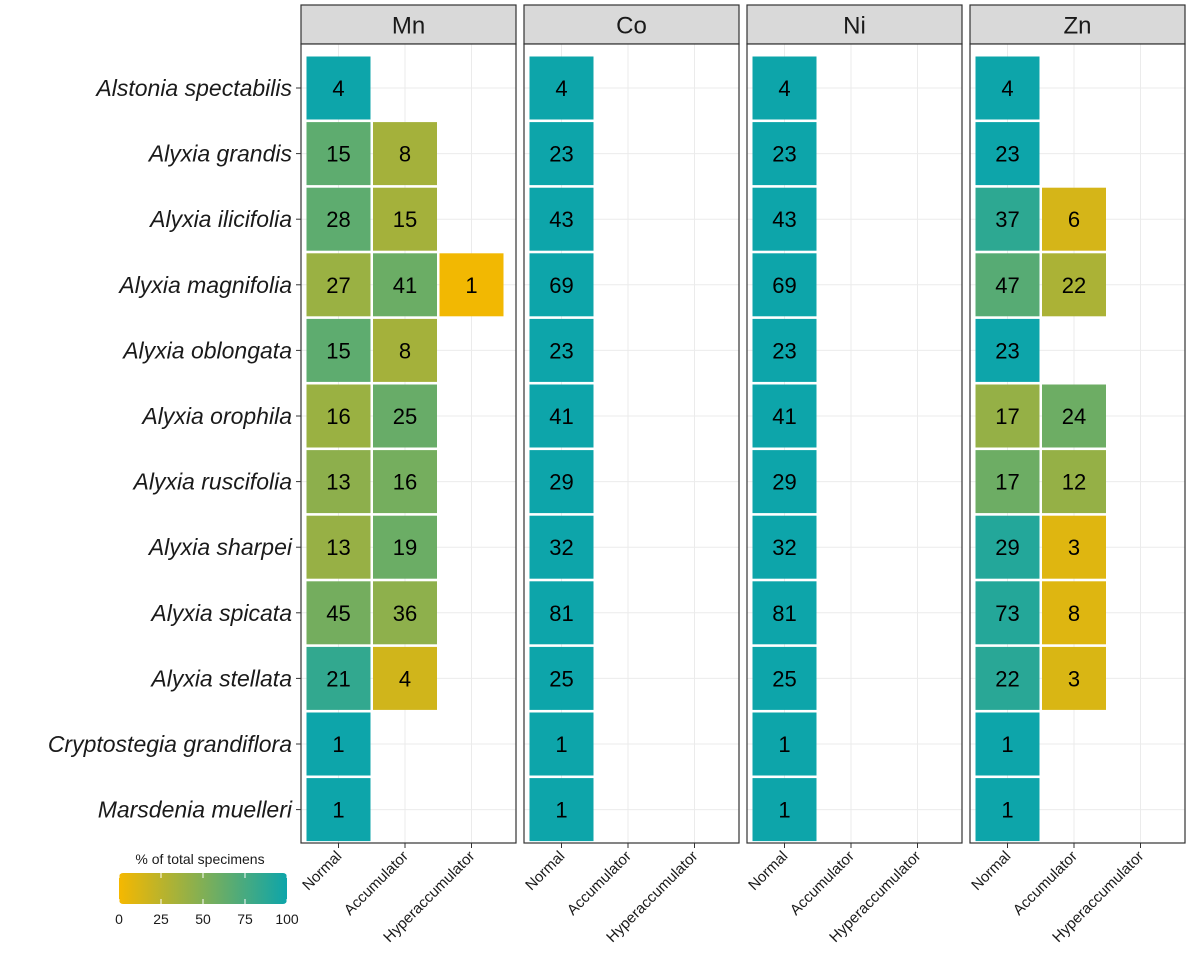 This screenshot has height=978, width=1187. What do you see at coordinates (784, 678) in the screenshot?
I see `tile-ni-alyxia-stellata-normal` at bounding box center [784, 678].